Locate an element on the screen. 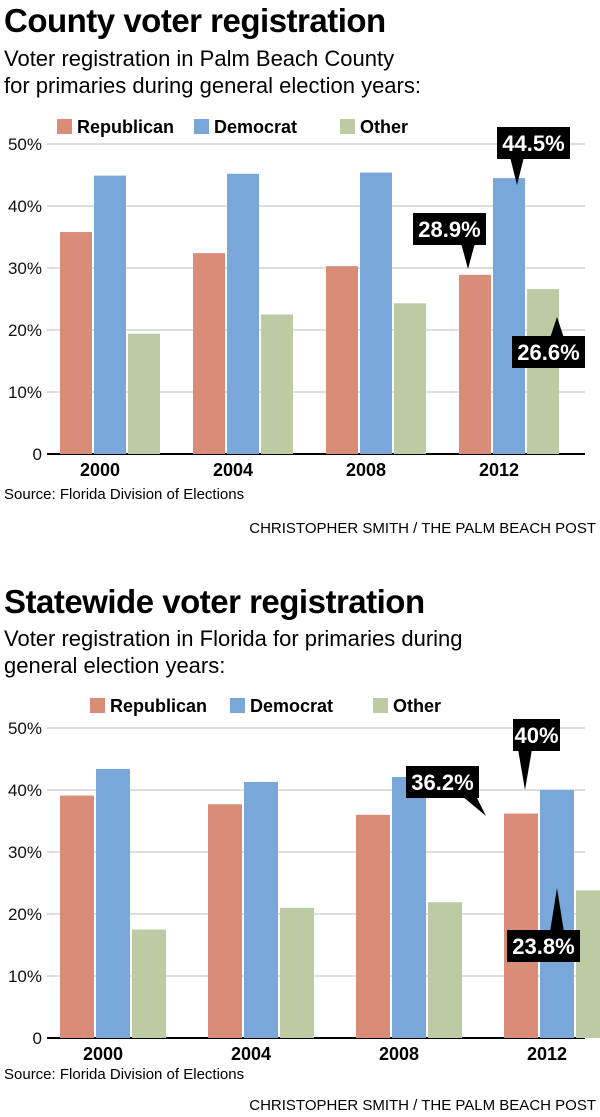  callout-democrat-2012: 44.5% is located at coordinates (533, 156).